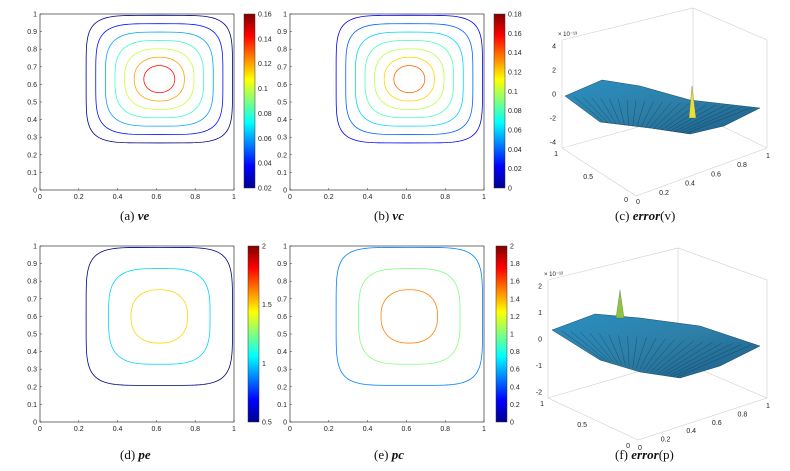 This screenshot has width=790, height=471. Describe the element at coordinates (484, 429) in the screenshot. I see `x-tick-label-e-5: 1` at that location.